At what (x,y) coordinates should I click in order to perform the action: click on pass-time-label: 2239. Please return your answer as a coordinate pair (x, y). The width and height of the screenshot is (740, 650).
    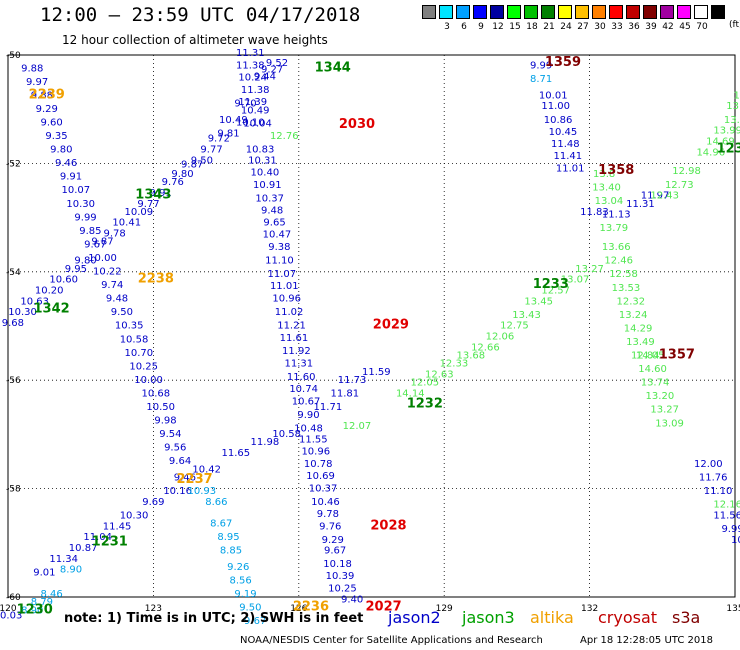
    Looking at the image, I should click on (47, 94).